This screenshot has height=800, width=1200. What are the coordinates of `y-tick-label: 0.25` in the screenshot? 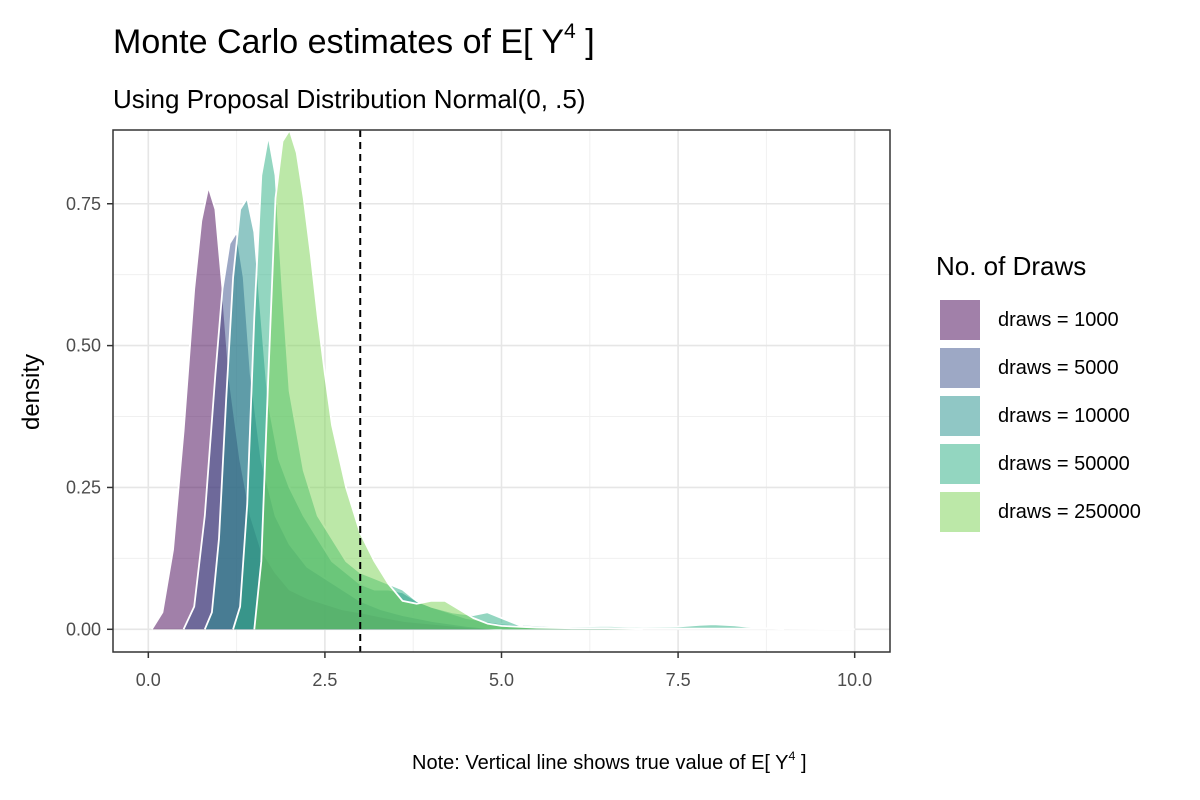 It's located at (83, 487).